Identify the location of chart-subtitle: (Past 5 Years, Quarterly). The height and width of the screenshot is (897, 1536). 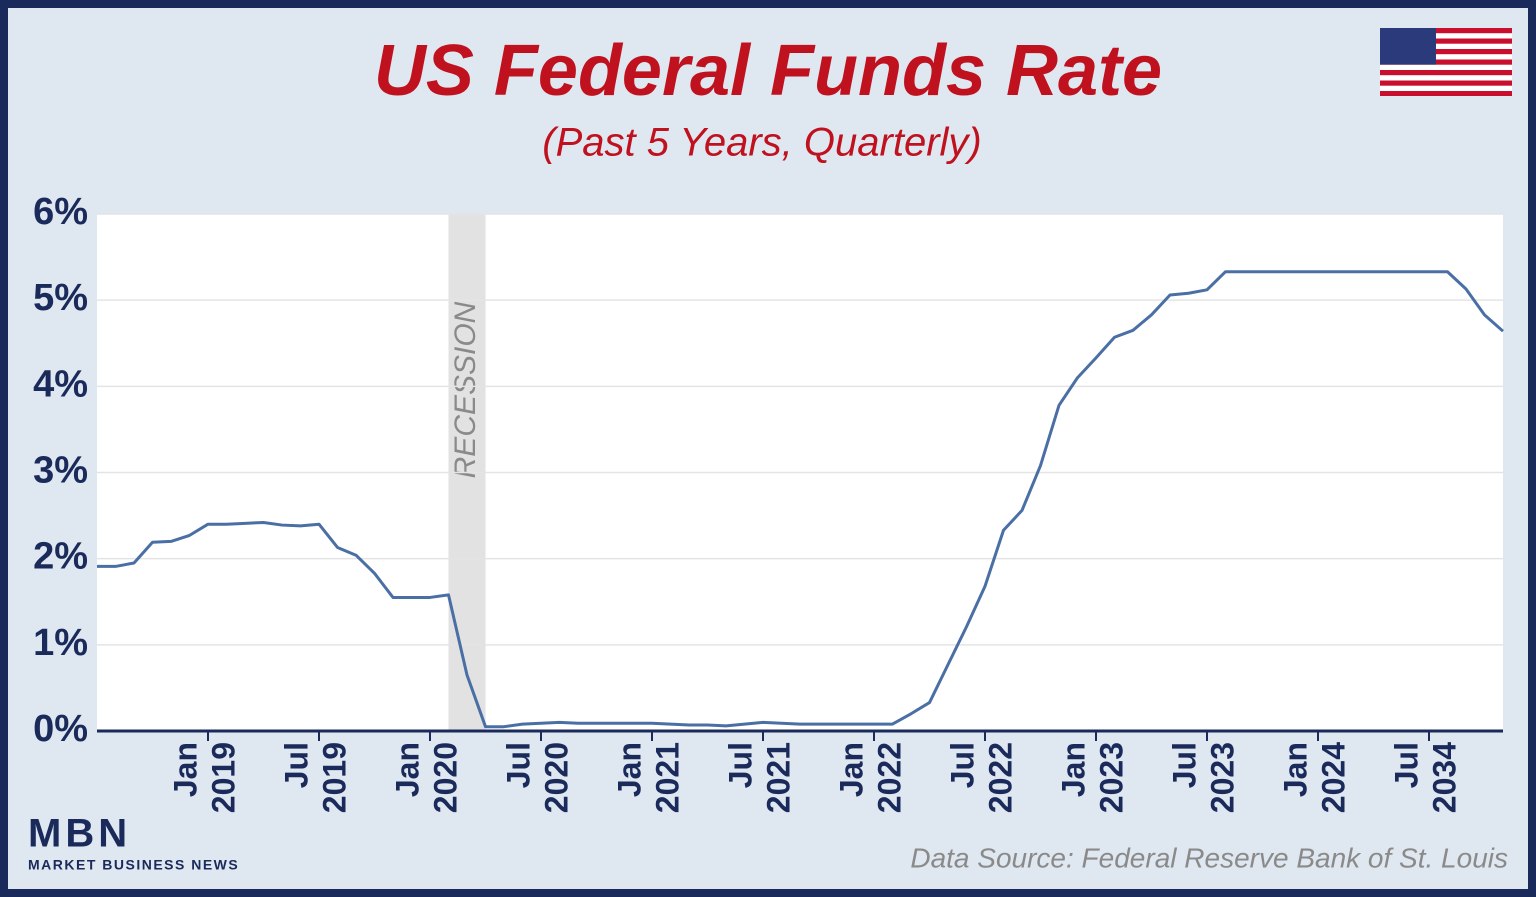
(761, 143).